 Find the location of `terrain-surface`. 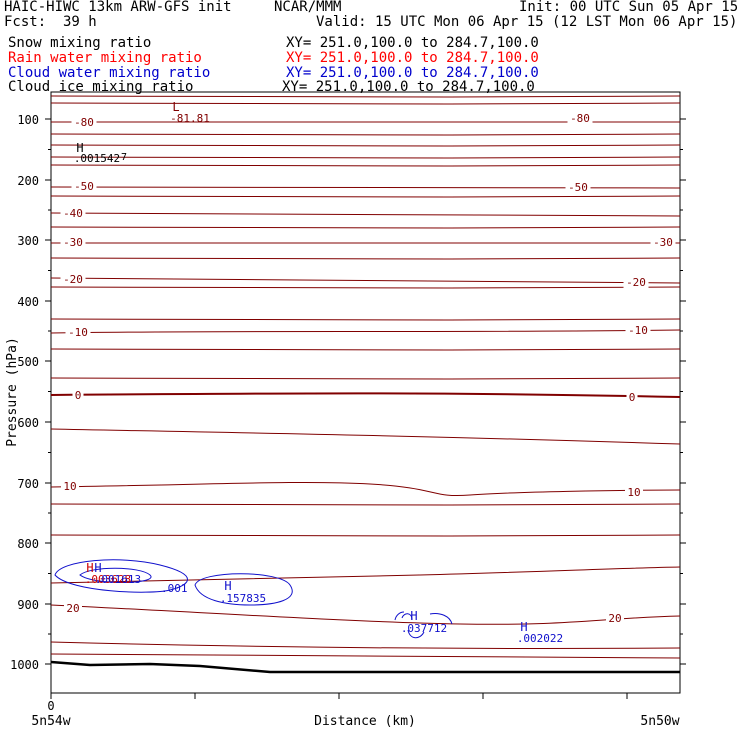

terrain-surface is located at coordinates (365, 667).